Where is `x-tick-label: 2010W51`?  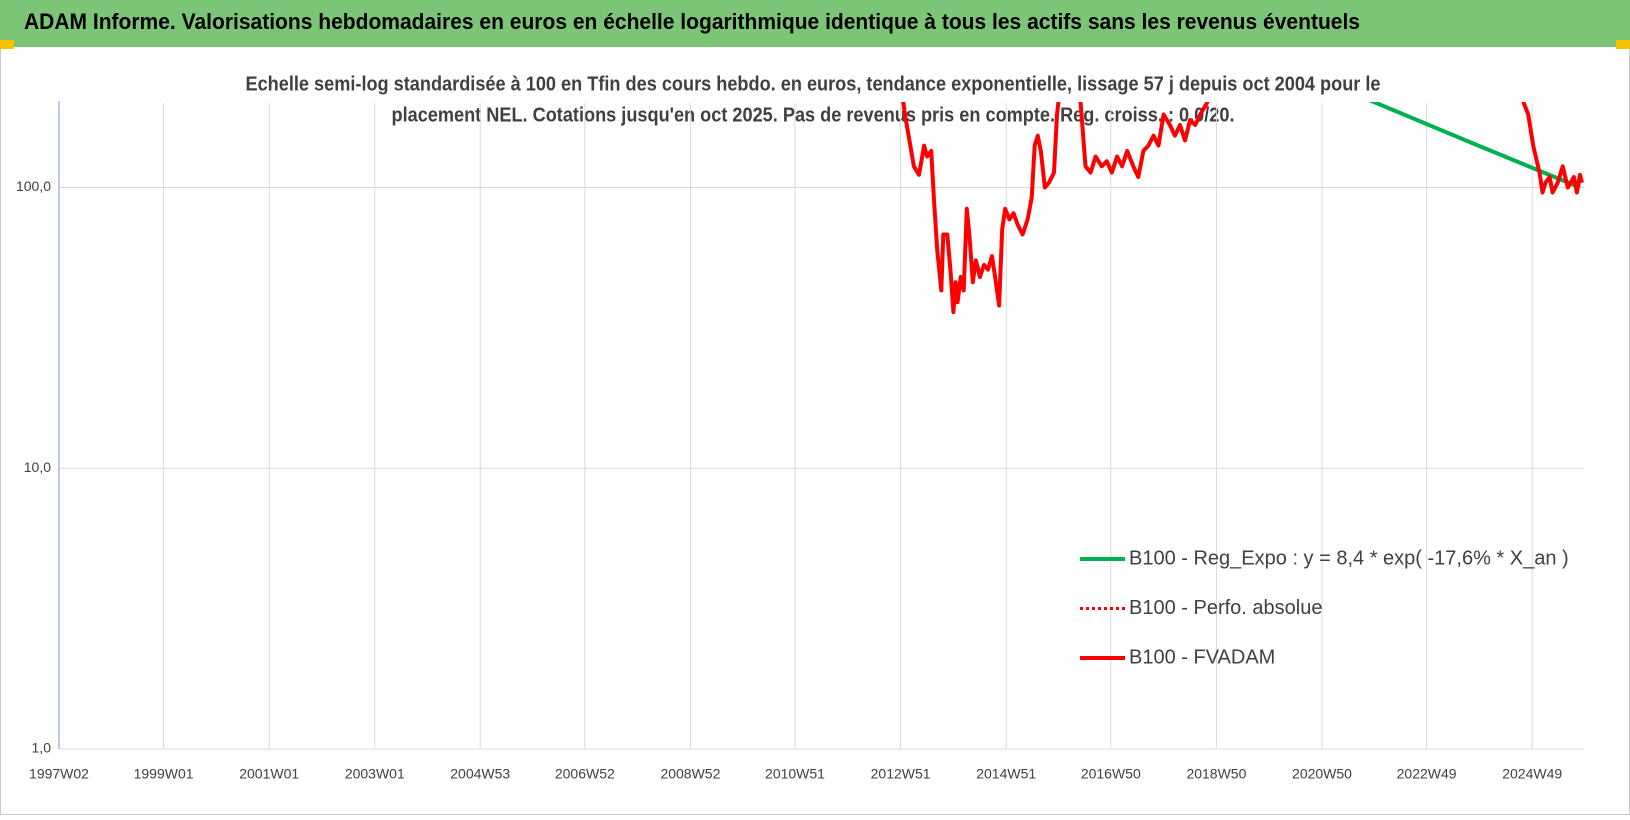 x-tick-label: 2010W51 is located at coordinates (795, 774).